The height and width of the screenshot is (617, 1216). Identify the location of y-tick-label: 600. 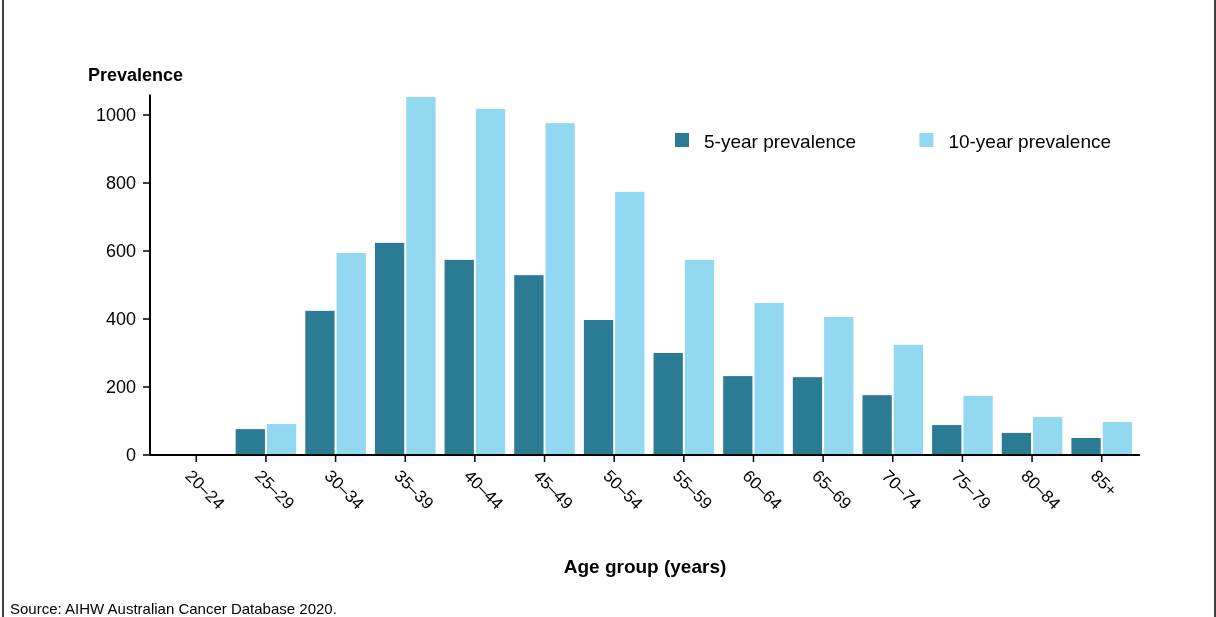
(120, 251).